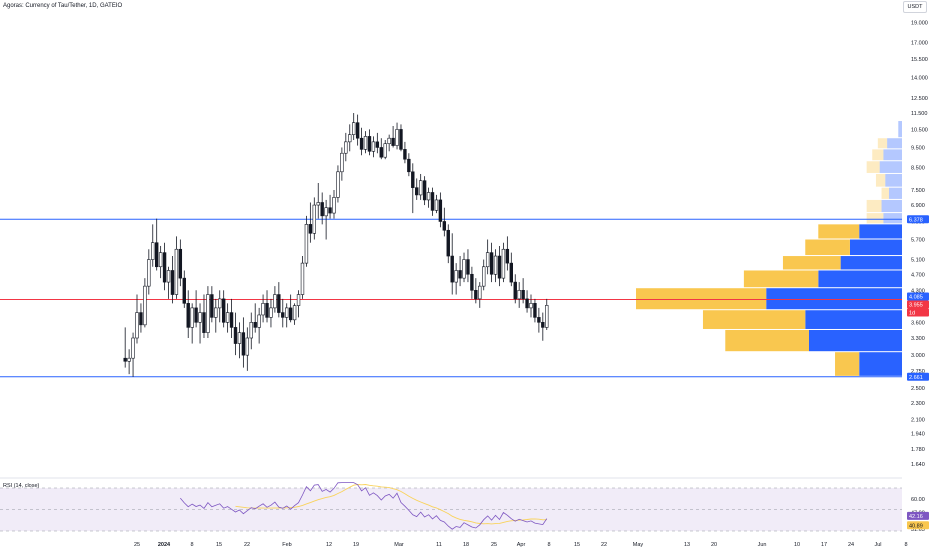 The height and width of the screenshot is (555, 932). I want to click on price-tick: 1.940, so click(918, 435).